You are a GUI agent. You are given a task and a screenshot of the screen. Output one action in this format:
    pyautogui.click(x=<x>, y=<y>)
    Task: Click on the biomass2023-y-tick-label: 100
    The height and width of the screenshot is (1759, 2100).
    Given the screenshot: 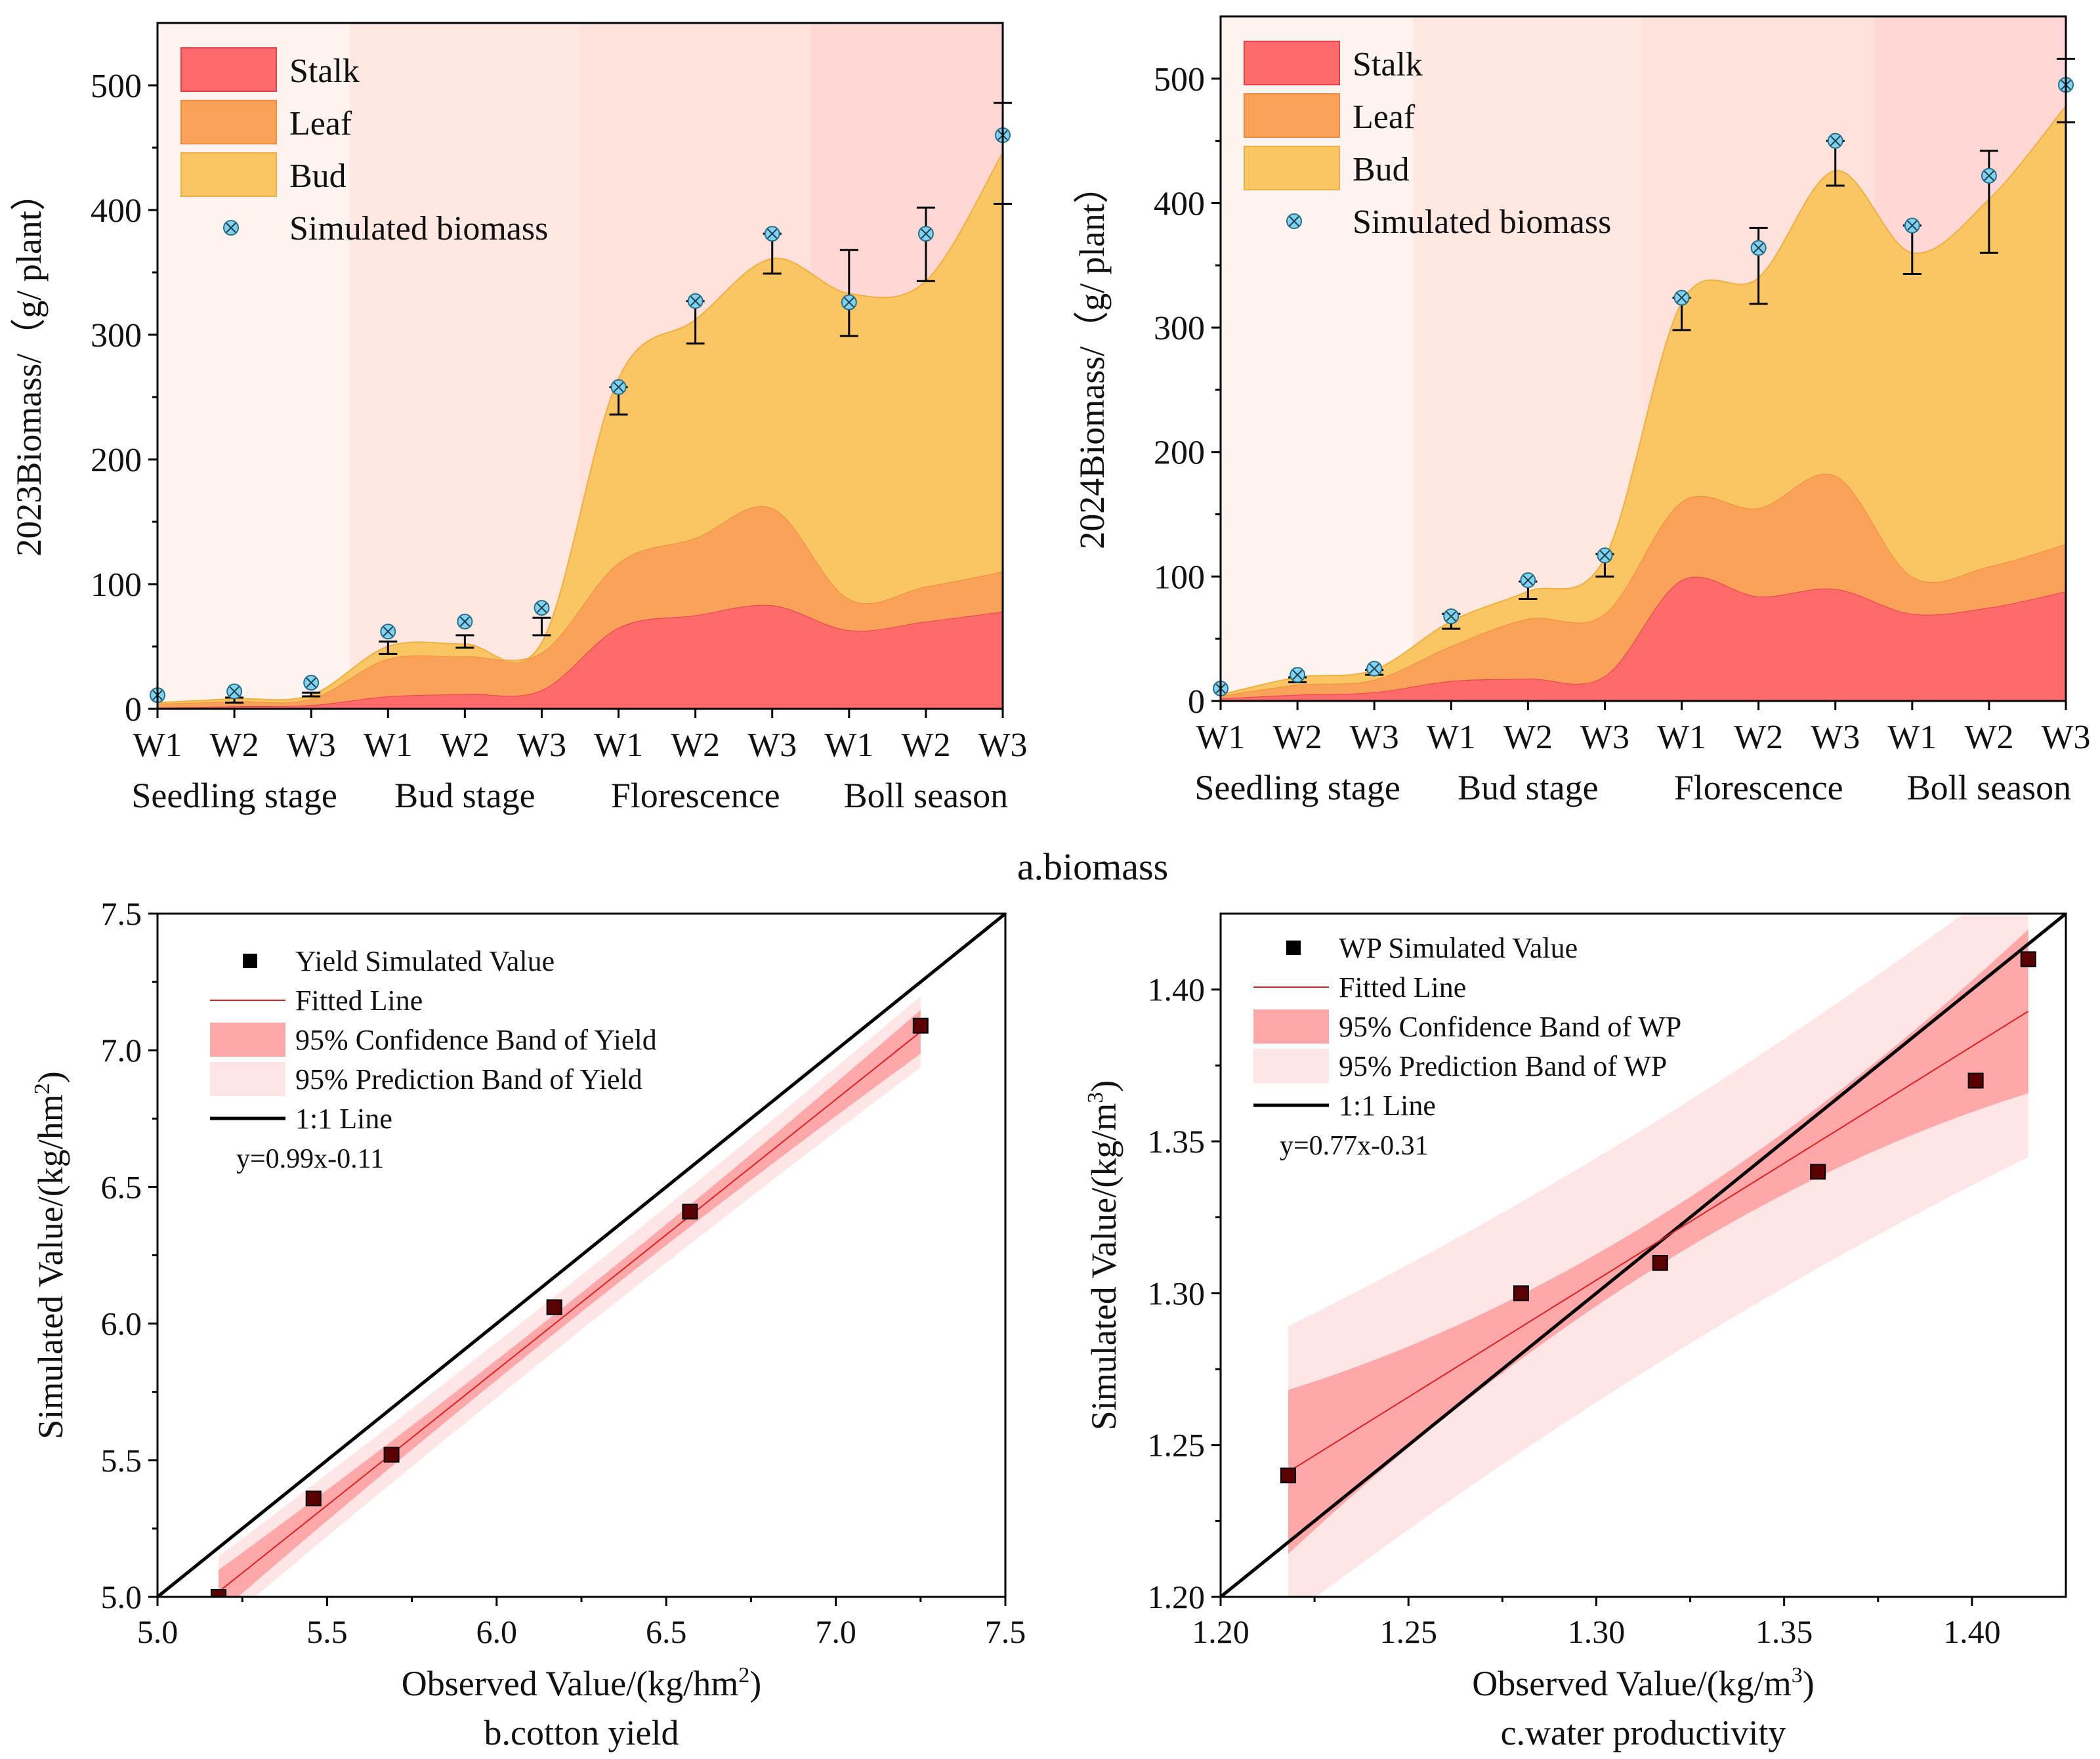 What is the action you would take?
    pyautogui.click(x=116, y=585)
    